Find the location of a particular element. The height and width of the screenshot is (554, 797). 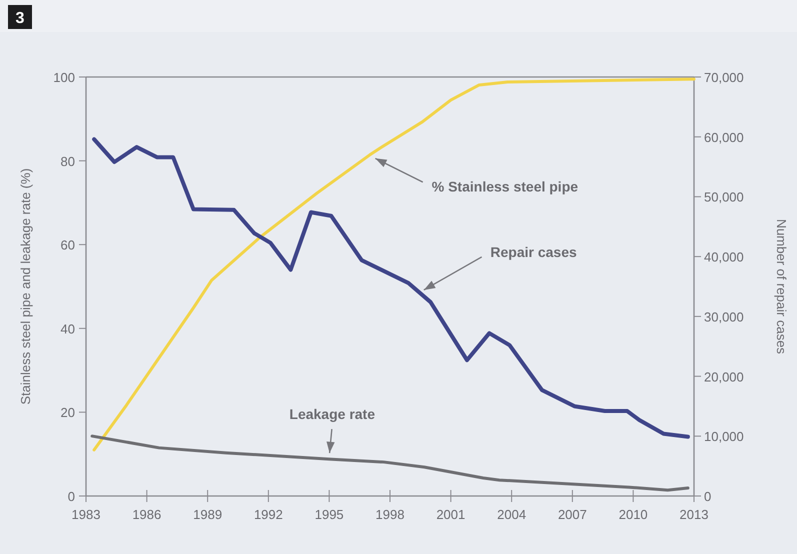

x-tick-label: 2013 is located at coordinates (694, 514).